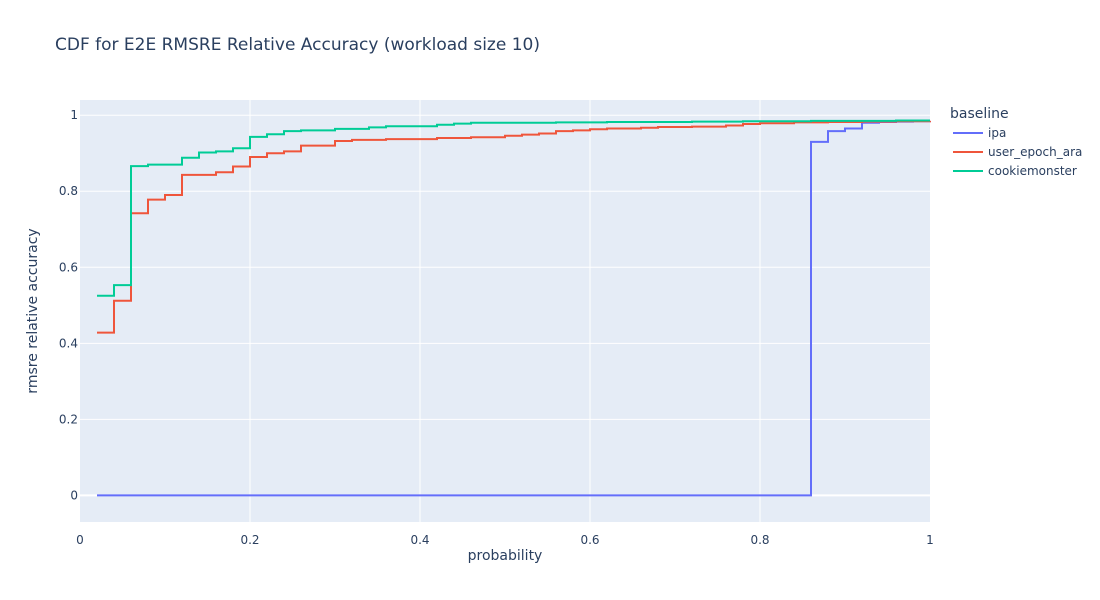 This screenshot has height=600, width=1100. Describe the element at coordinates (68, 419) in the screenshot. I see `y-tick-label: 0.2` at that location.